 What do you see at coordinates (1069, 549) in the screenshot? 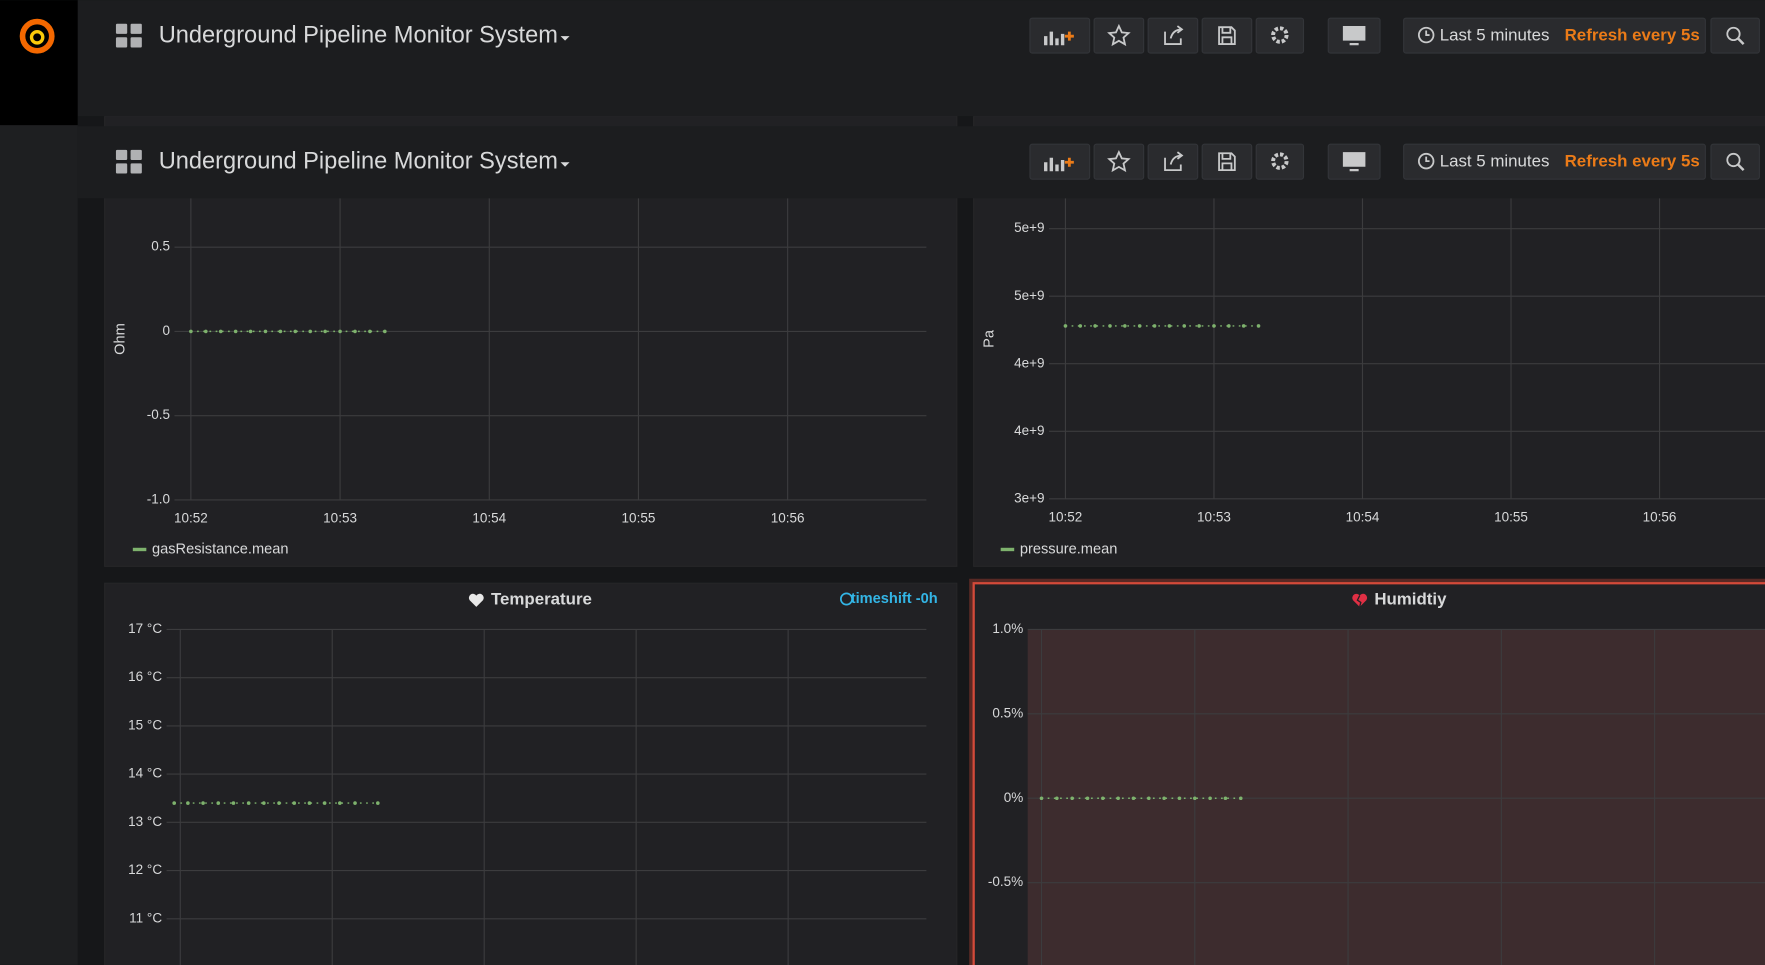
I see `legend-label: pressure.mean` at bounding box center [1069, 549].